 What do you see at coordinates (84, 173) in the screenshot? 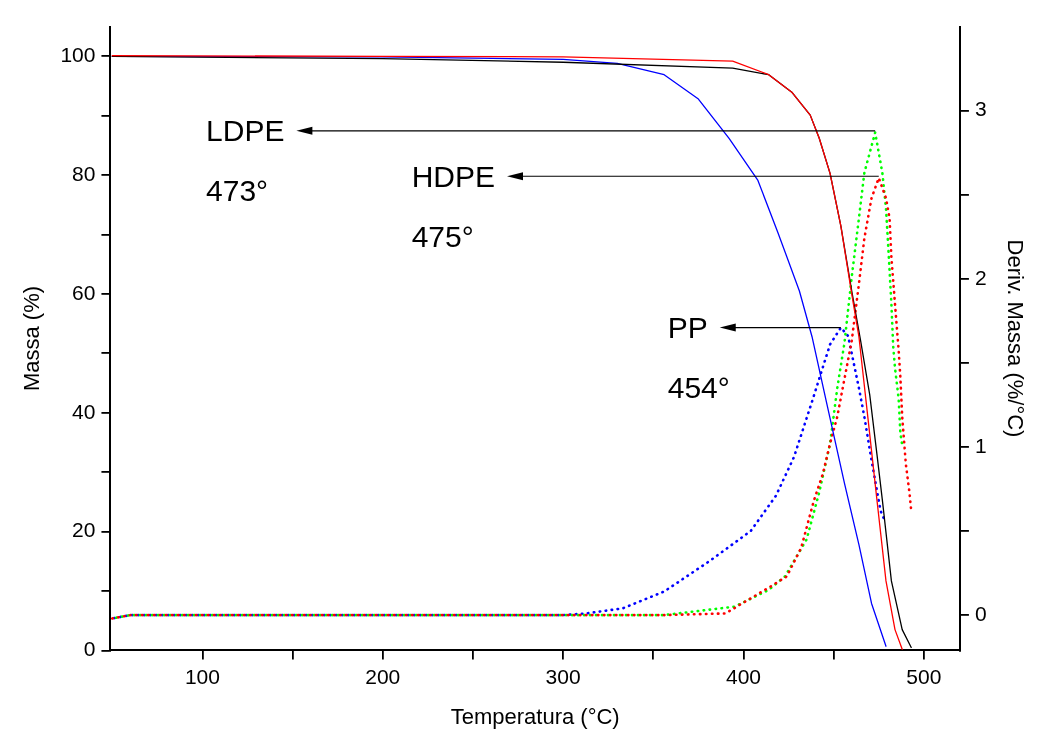
I see `y-tick-label: 80` at bounding box center [84, 173].